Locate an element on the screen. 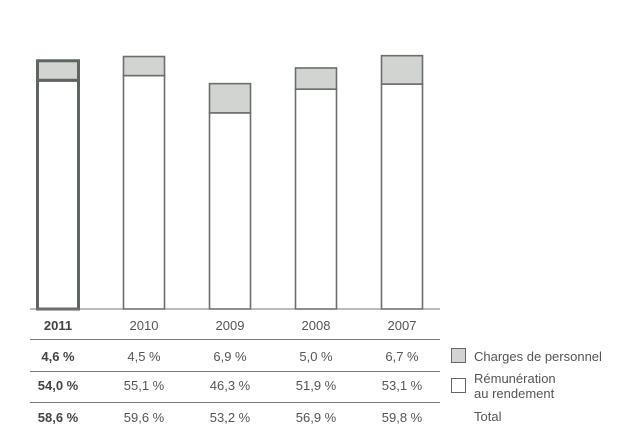  table-cell-charges-2007: 6,7 % is located at coordinates (402, 356).